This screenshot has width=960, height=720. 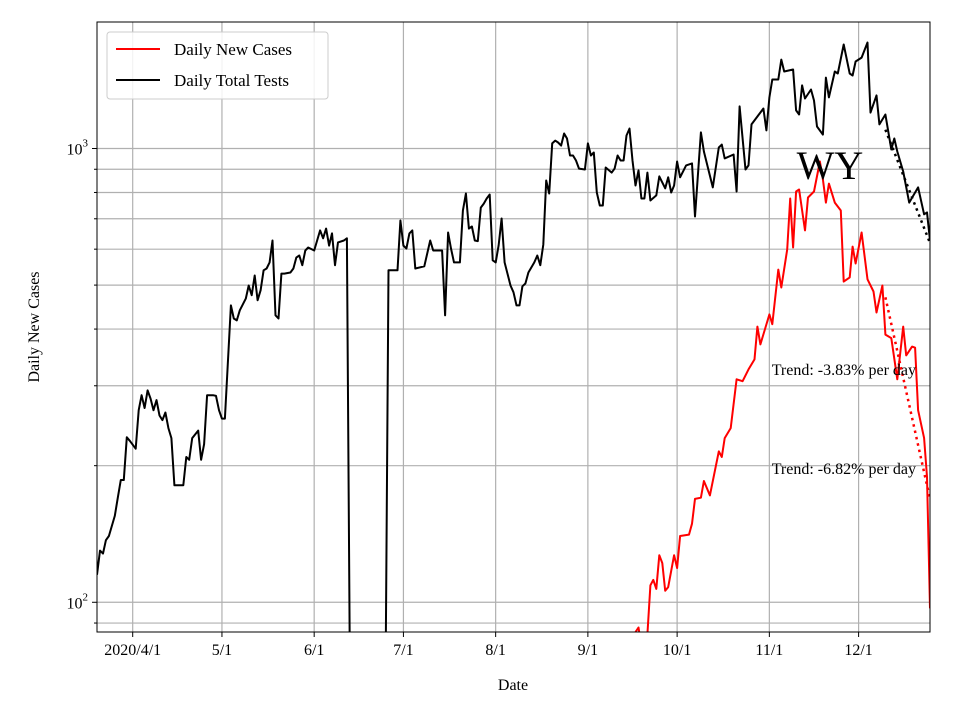 What do you see at coordinates (86, 597) in the screenshot?
I see `y-tick-exponent: 2` at bounding box center [86, 597].